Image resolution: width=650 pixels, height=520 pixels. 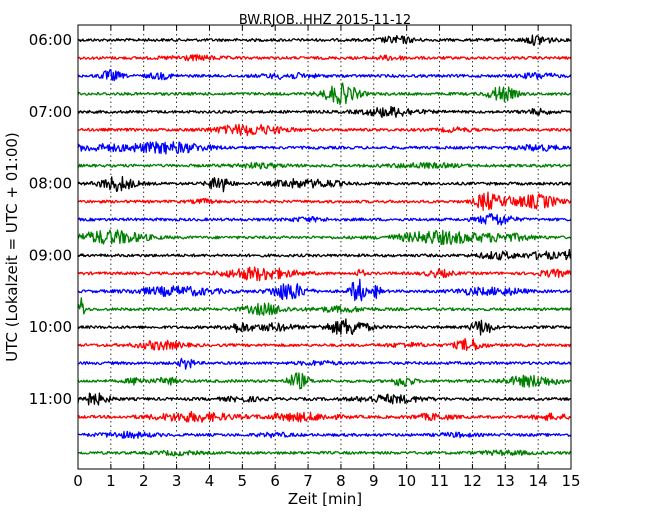 I want to click on x-tick-label: 11, so click(x=439, y=481).